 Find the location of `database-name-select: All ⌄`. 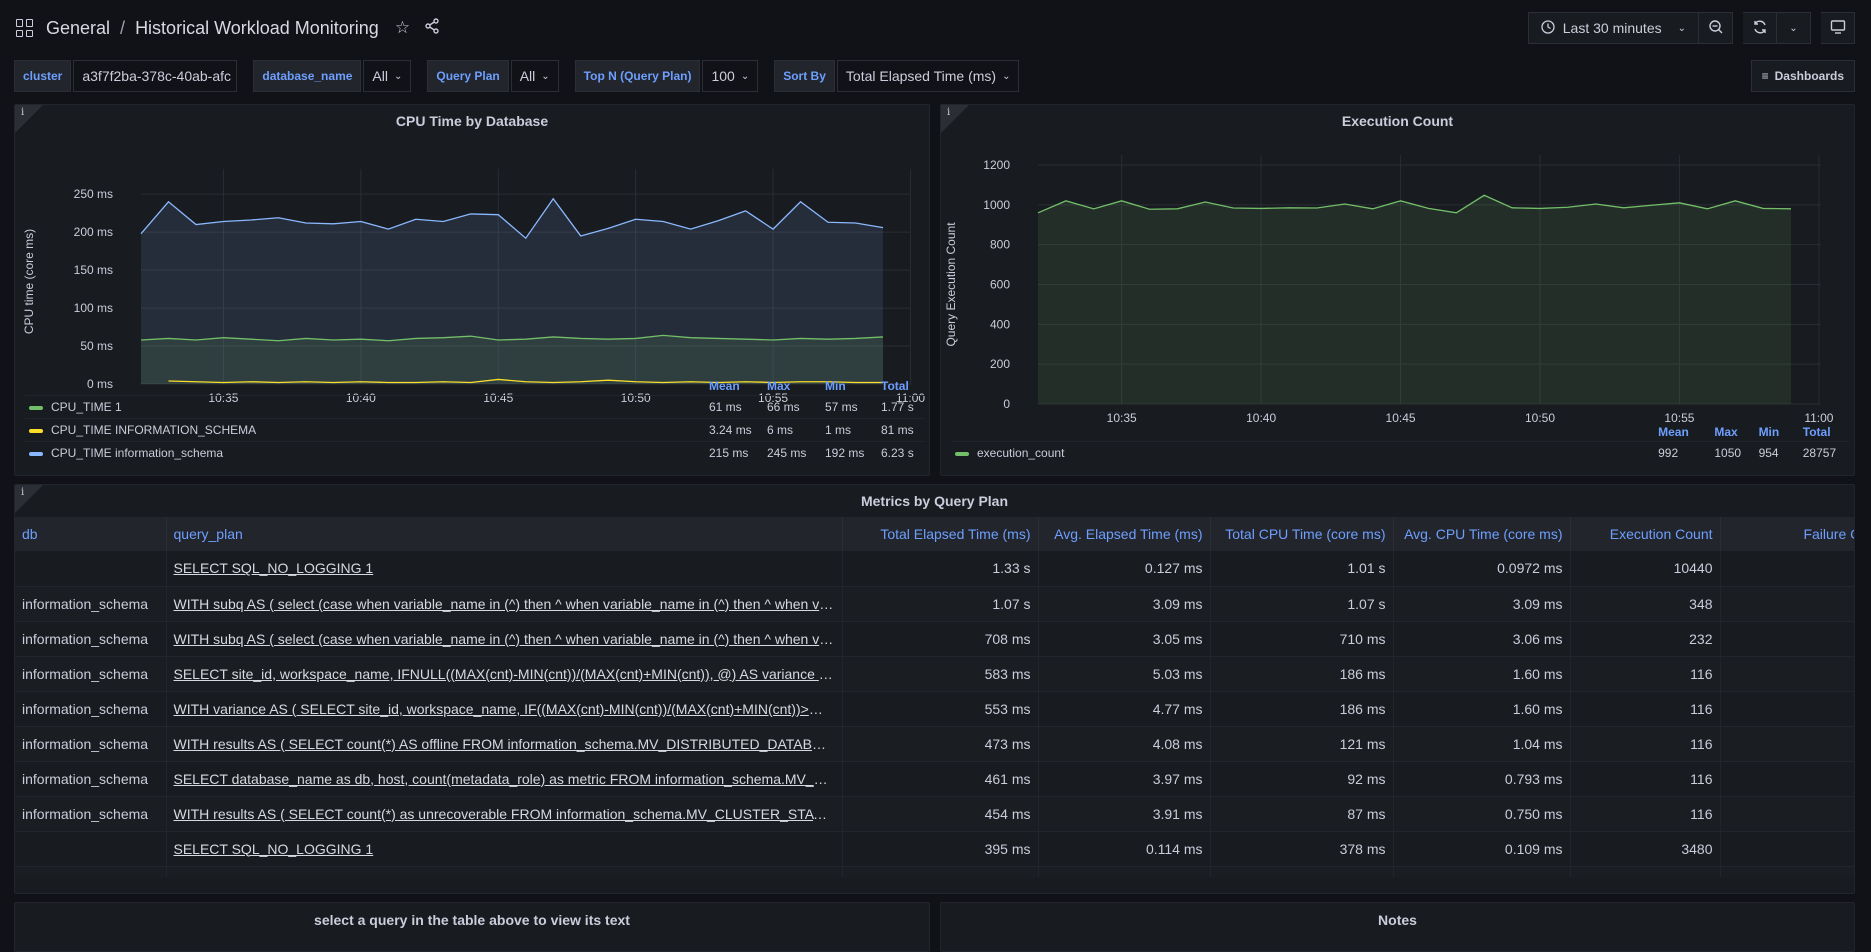

database-name-select: All ⌄ is located at coordinates (387, 76).